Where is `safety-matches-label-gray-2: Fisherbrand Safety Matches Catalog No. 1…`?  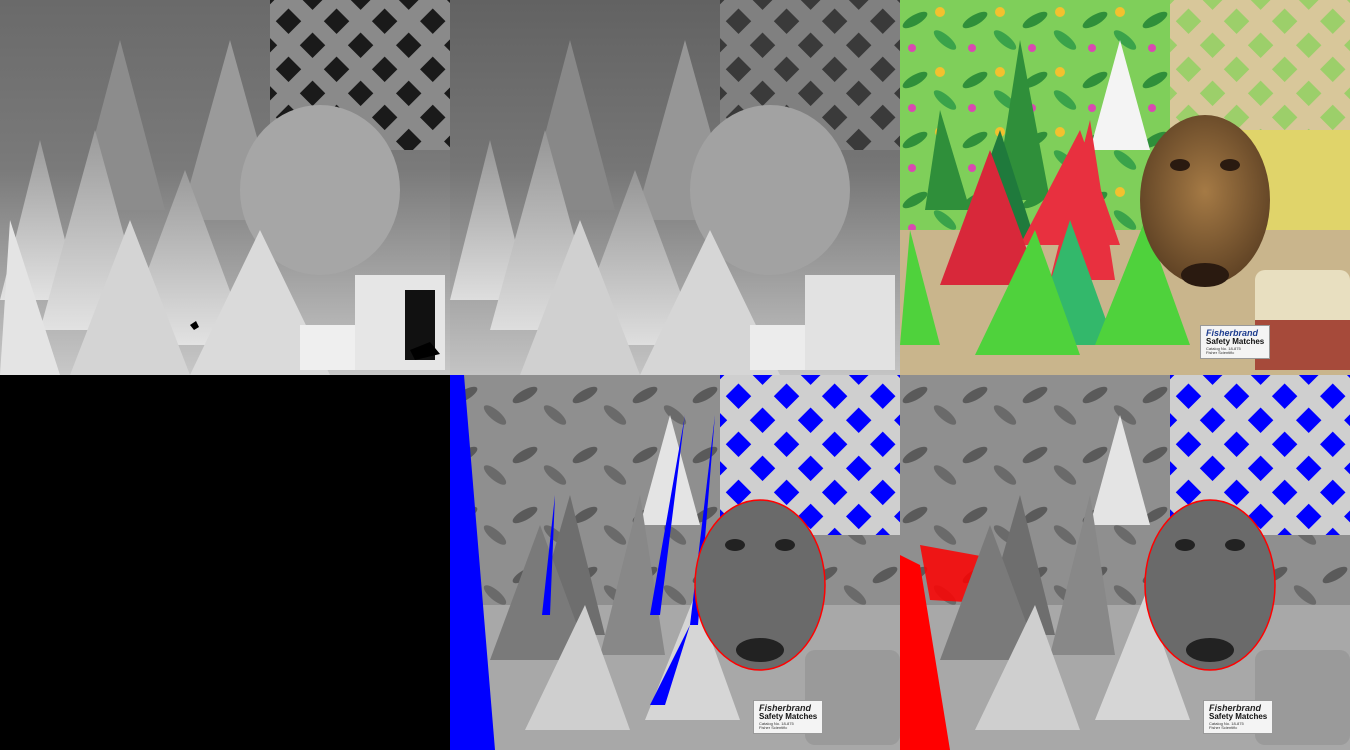 safety-matches-label-gray-2: Fisherbrand Safety Matches Catalog No. 1… is located at coordinates (1238, 717).